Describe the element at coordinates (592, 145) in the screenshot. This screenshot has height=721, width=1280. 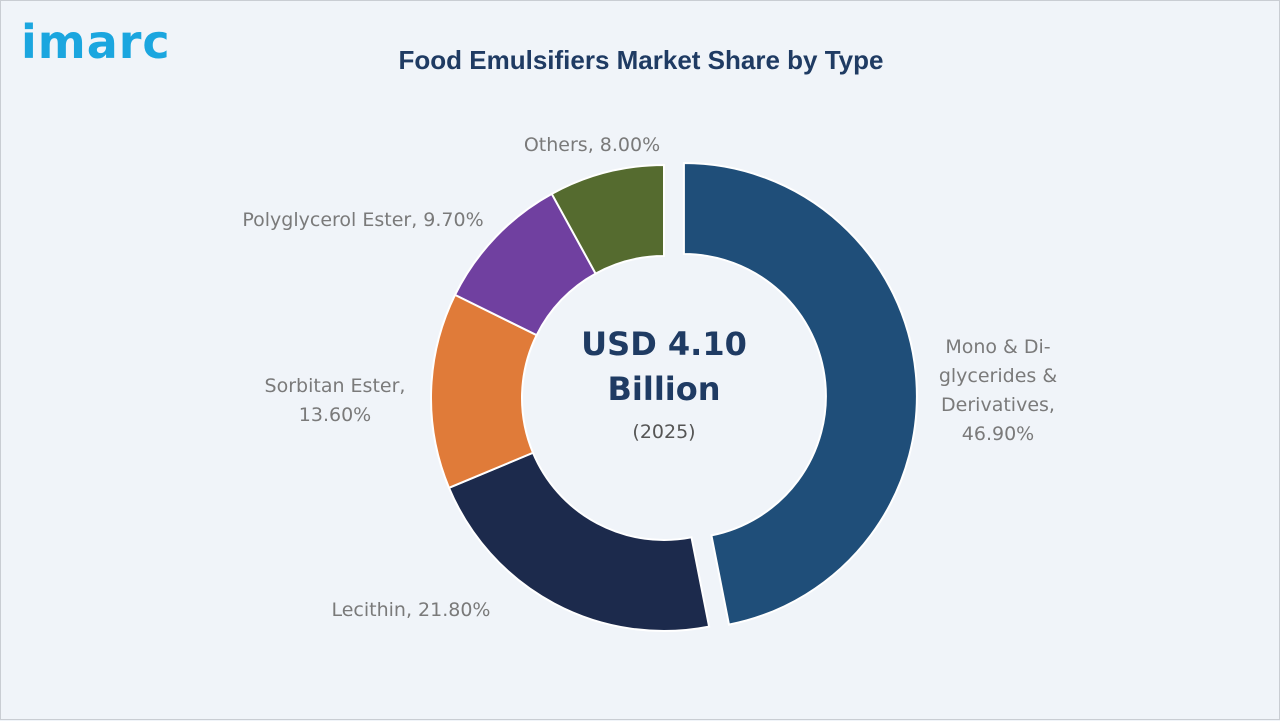
I see `label-others: Others, 8.00%` at that location.